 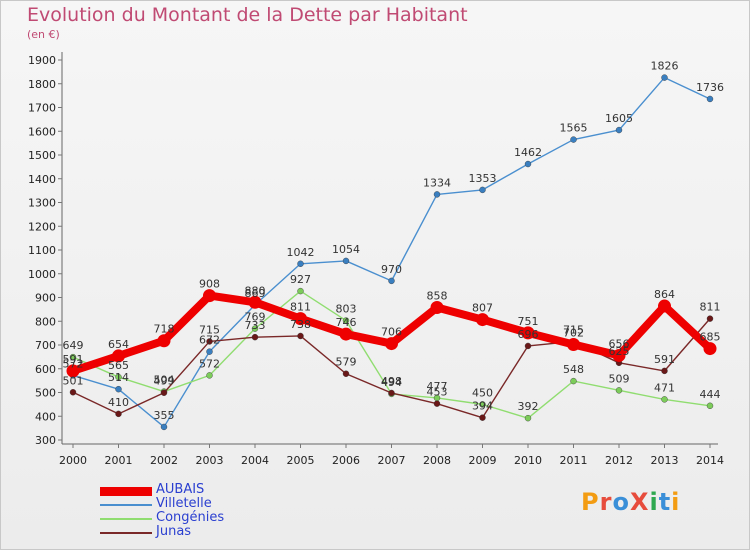 I want to click on data-label-cong-nies: 927, so click(x=300, y=279).